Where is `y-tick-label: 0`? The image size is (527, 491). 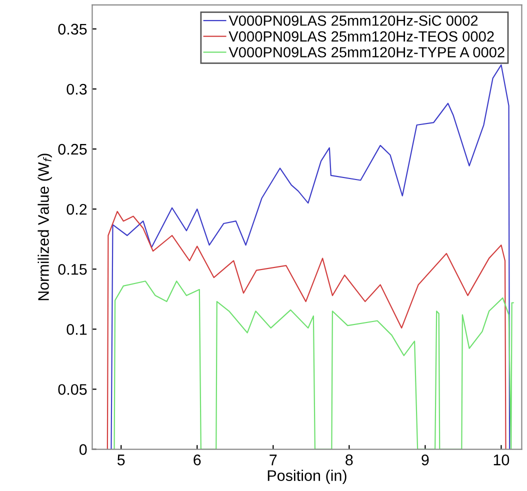
y-tick-label: 0 is located at coordinates (83, 449).